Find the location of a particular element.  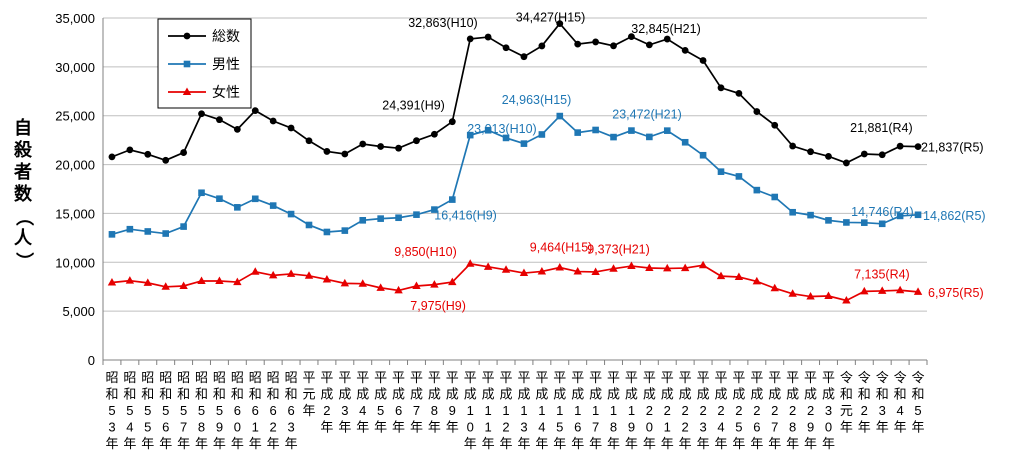

data-label: 21,881(R4) is located at coordinates (881, 128).